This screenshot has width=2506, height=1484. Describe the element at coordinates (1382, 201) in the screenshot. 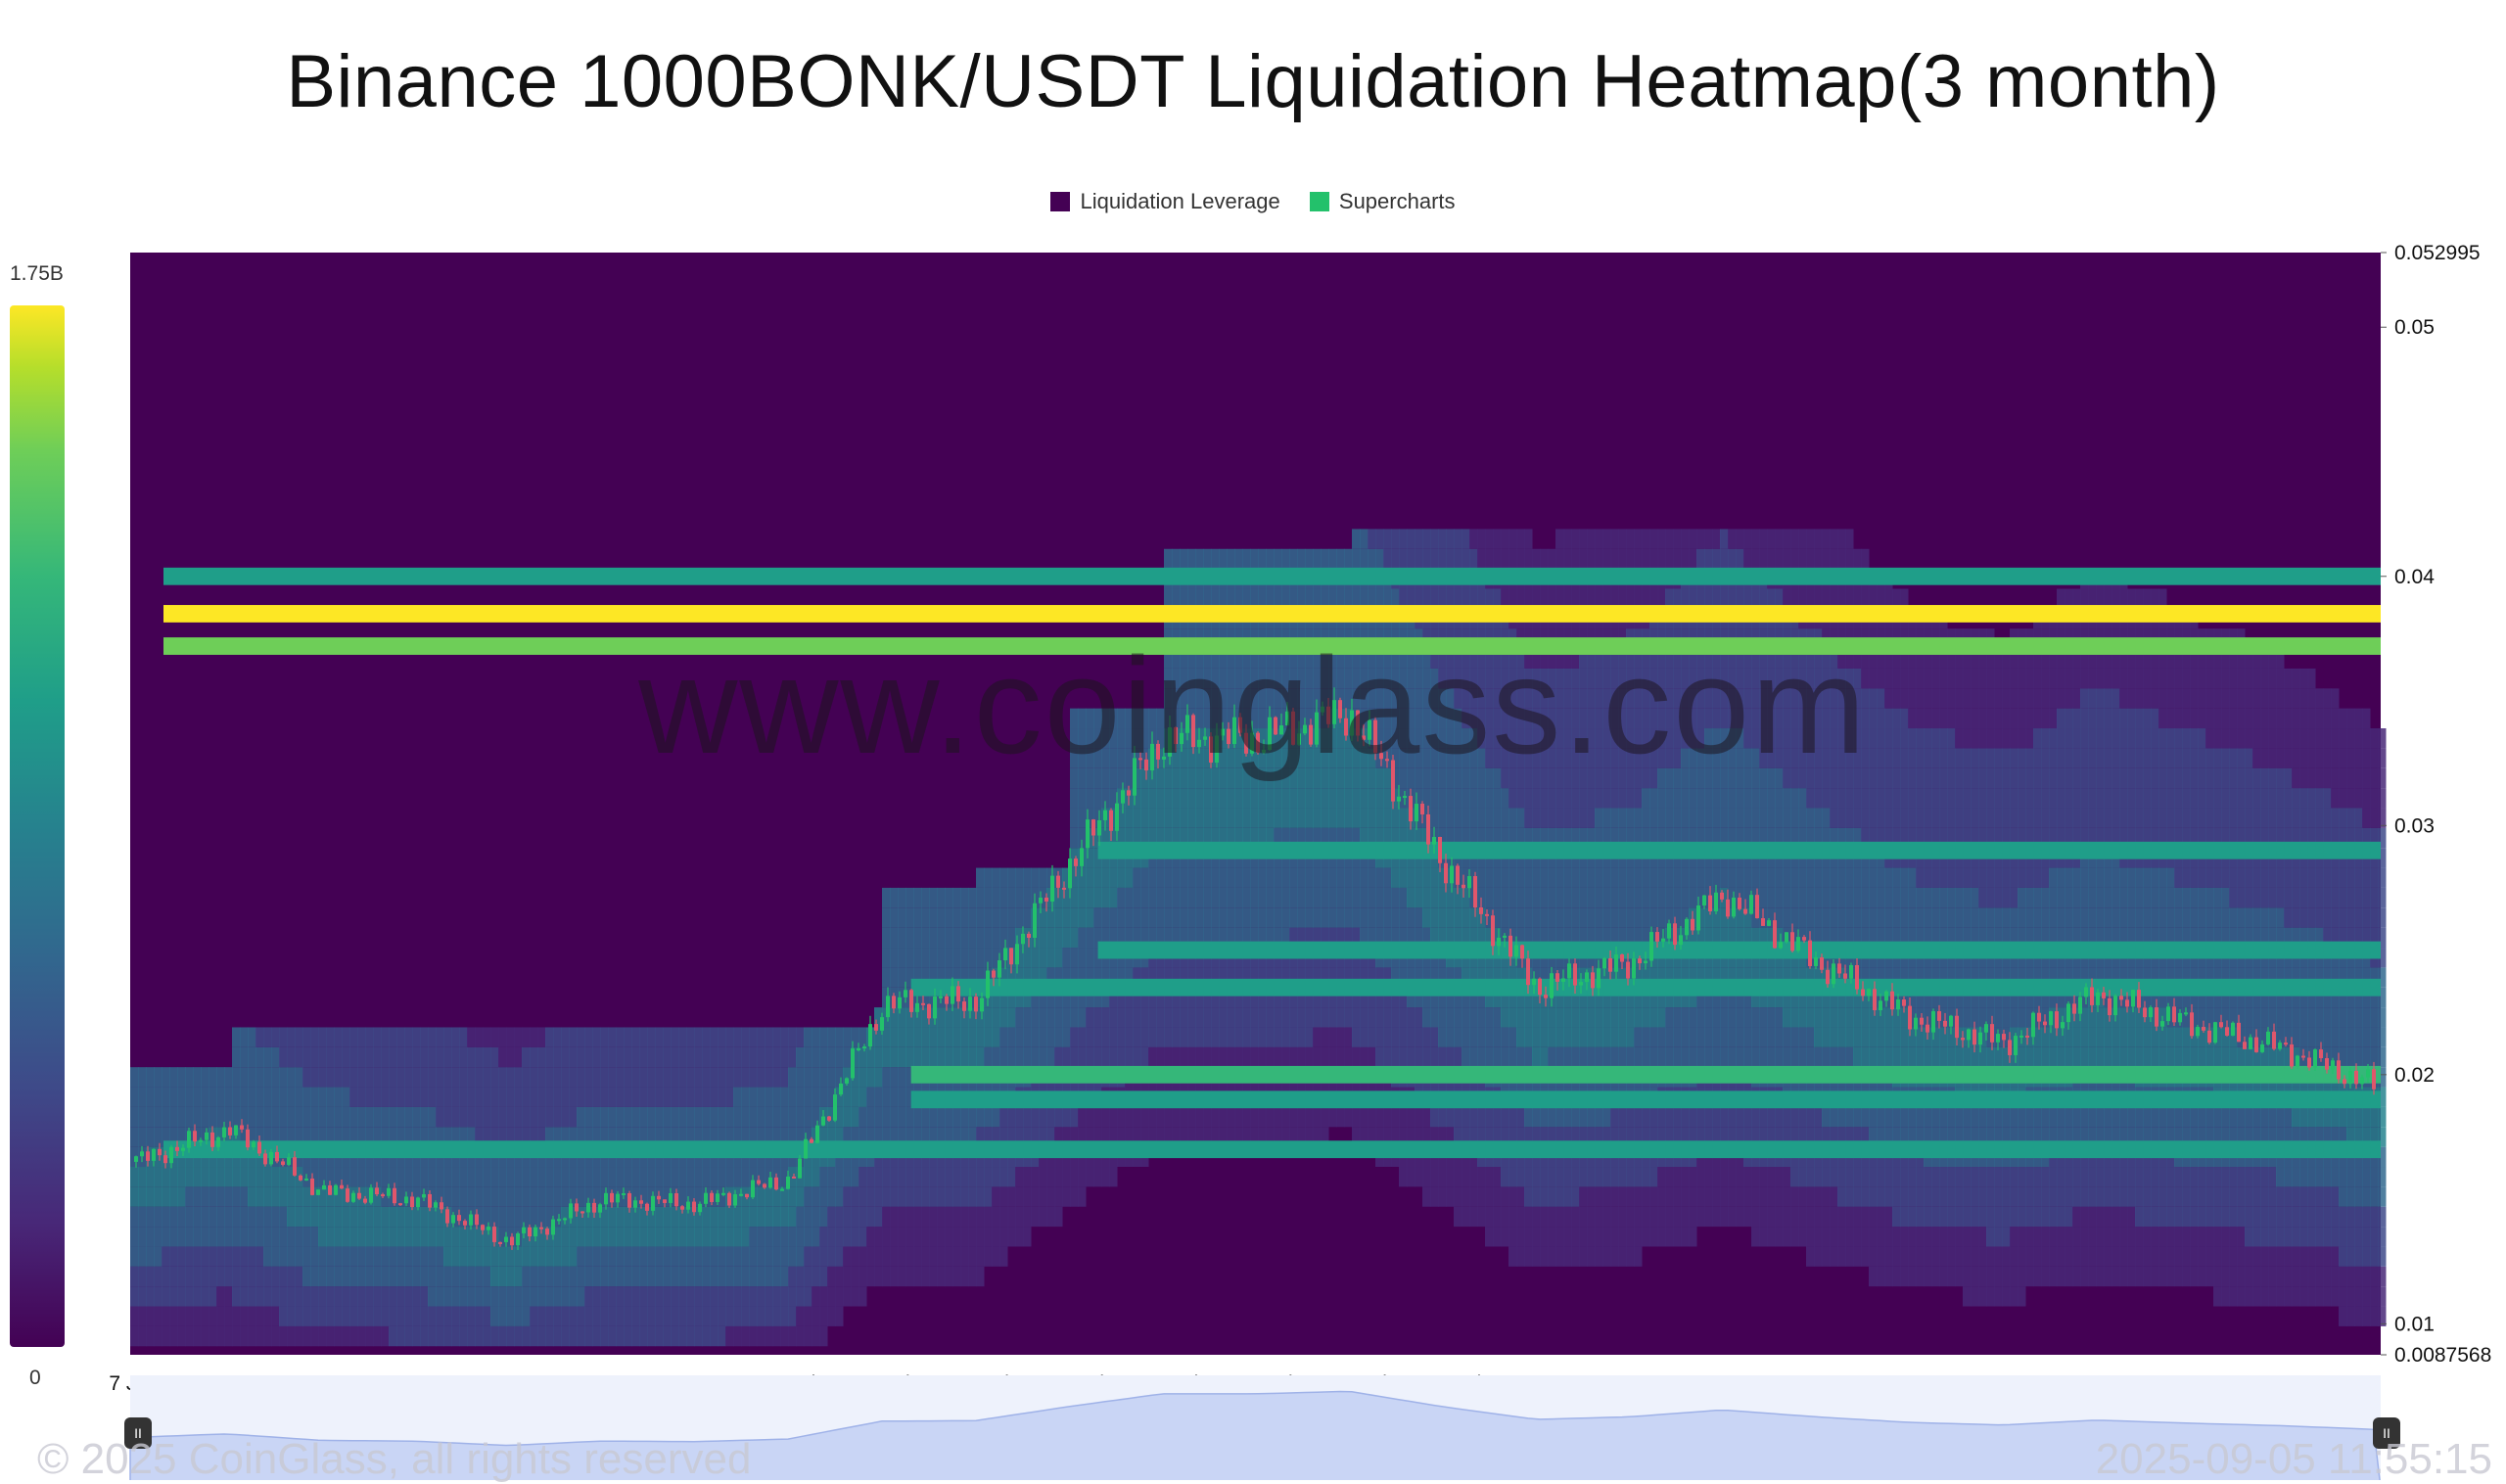

I see `legend-item-supercharts: Supercharts` at that location.